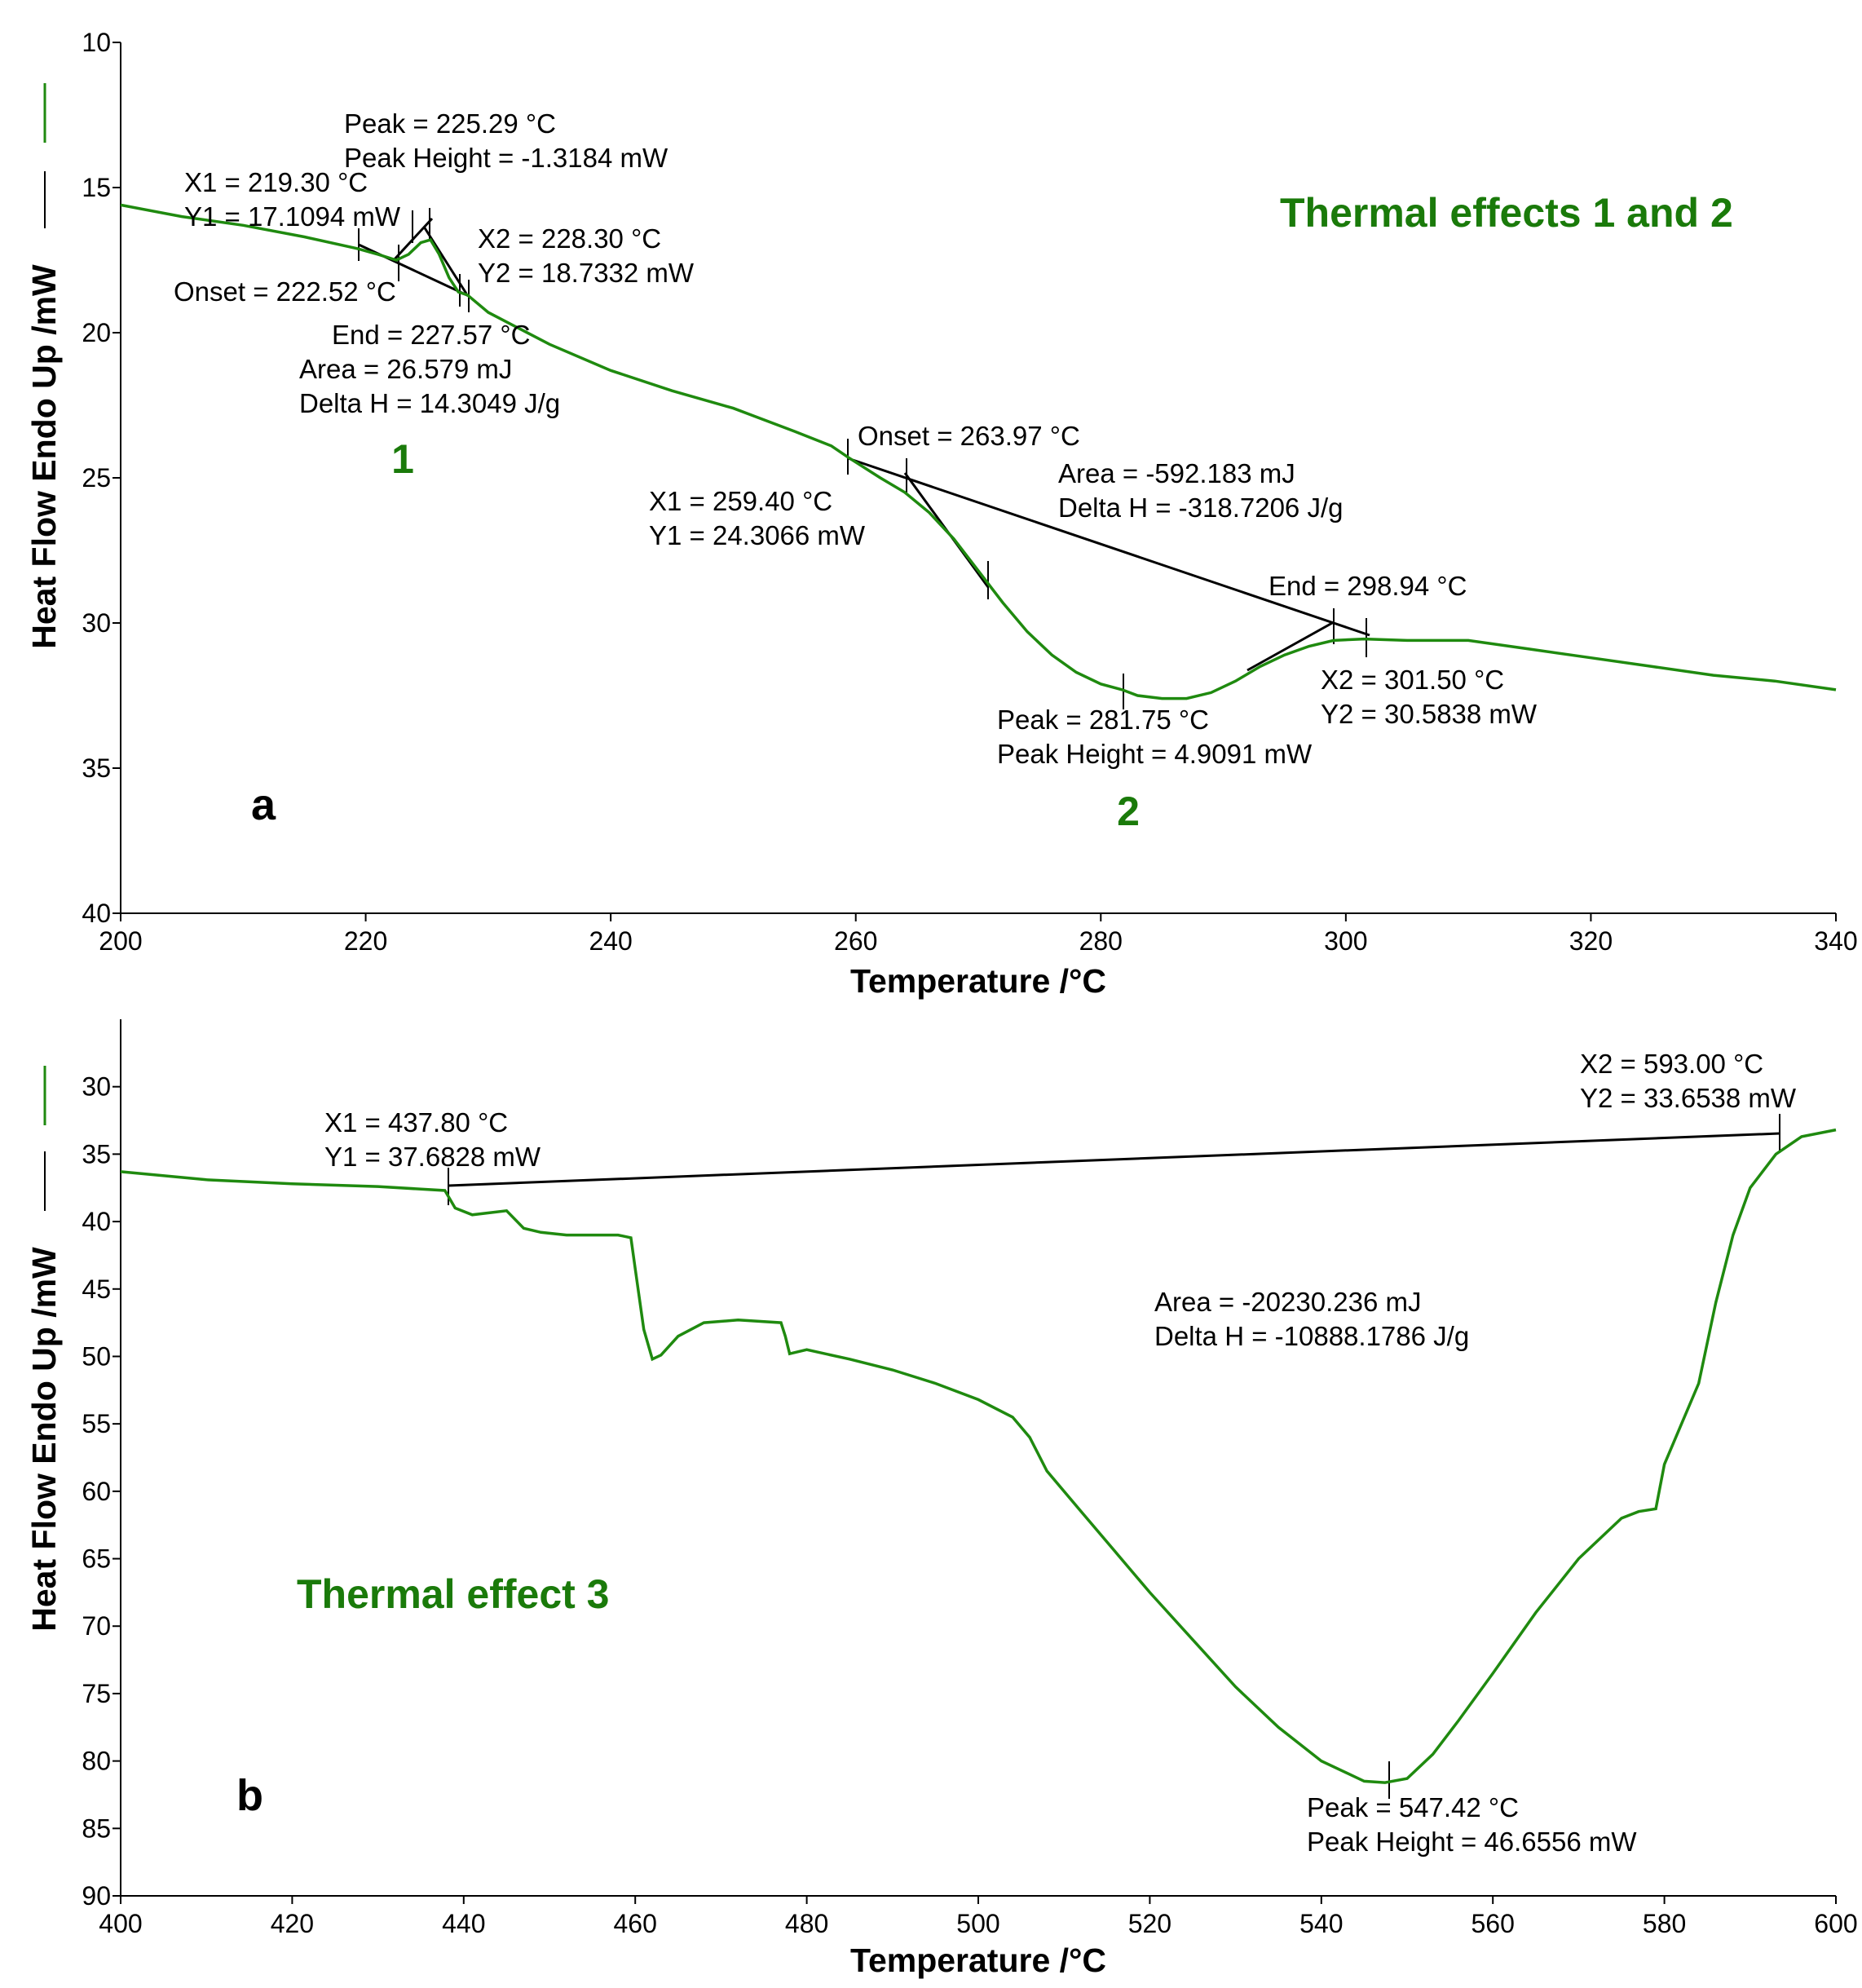  I want to click on effect3-x1-label: X1 = 437.80 °C, so click(416, 1122).